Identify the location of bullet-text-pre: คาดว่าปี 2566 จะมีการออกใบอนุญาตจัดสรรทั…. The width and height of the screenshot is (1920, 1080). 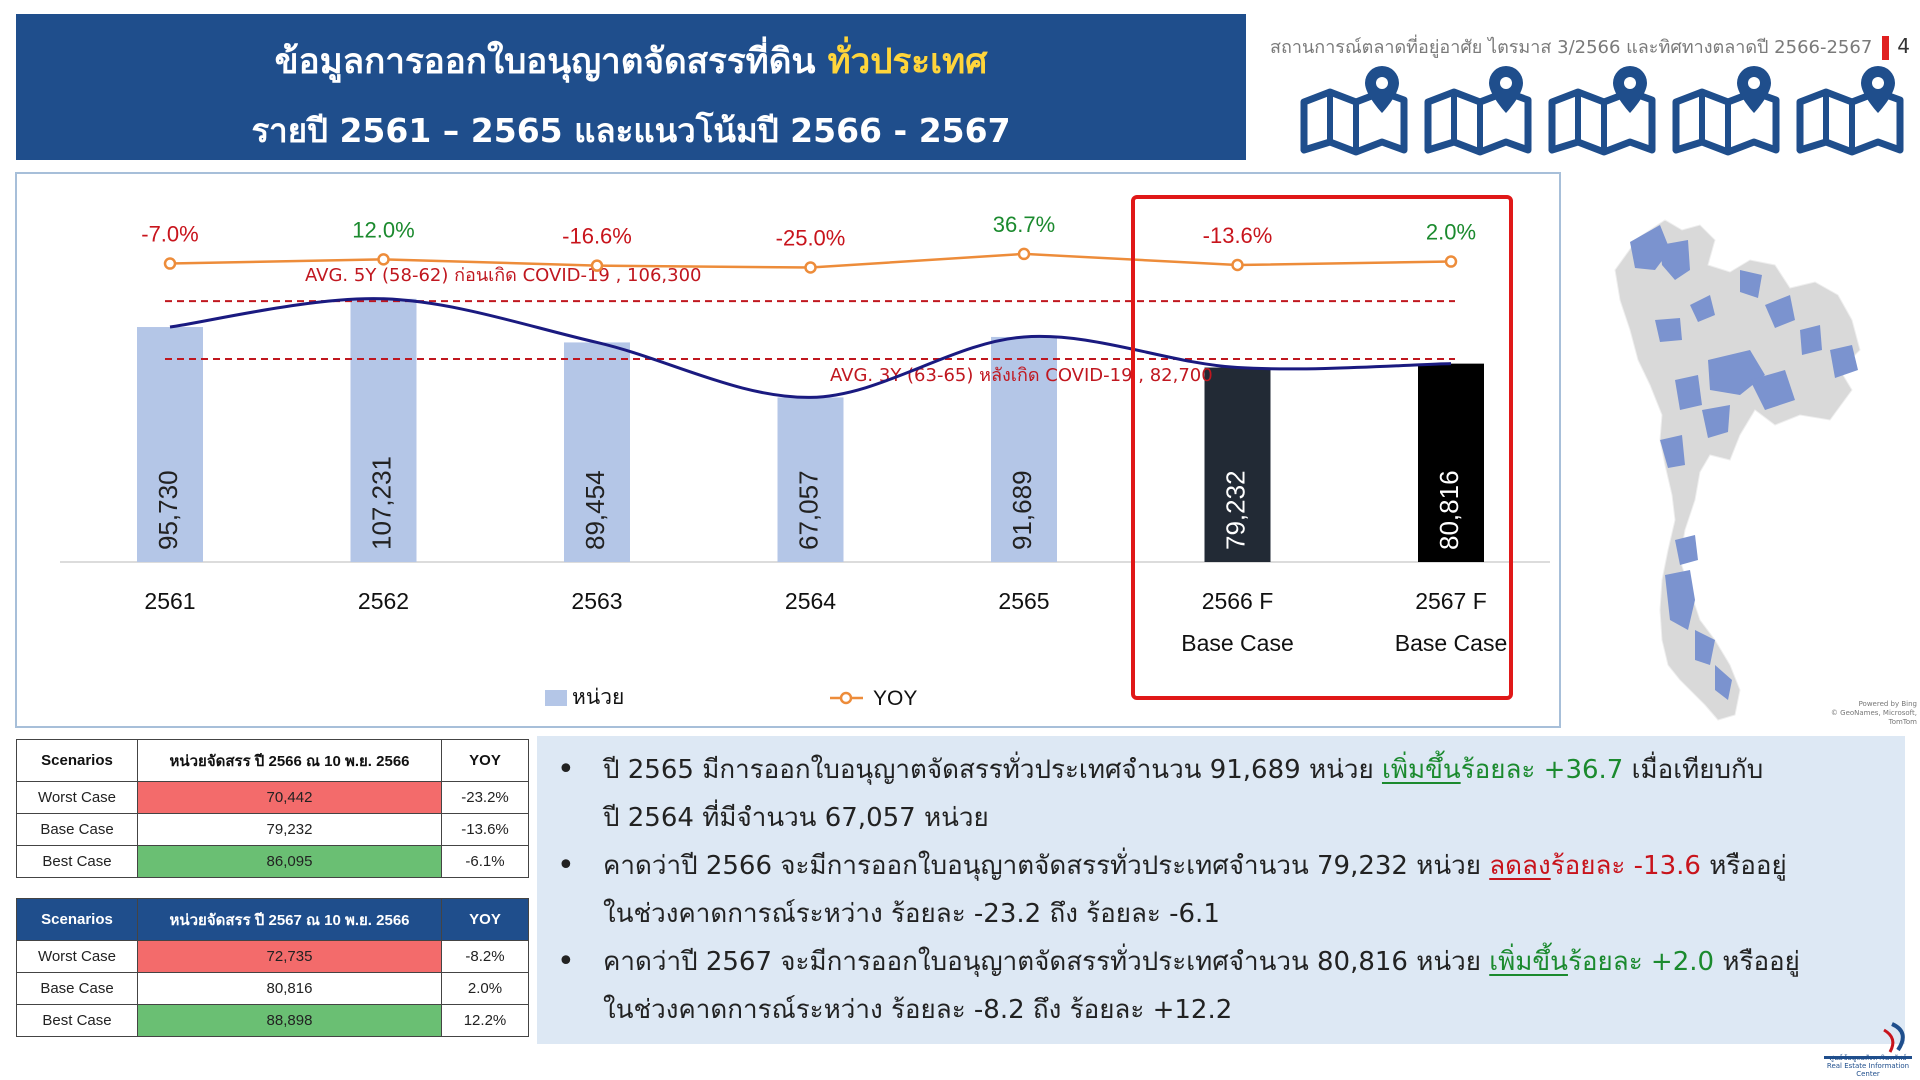
(1046, 866).